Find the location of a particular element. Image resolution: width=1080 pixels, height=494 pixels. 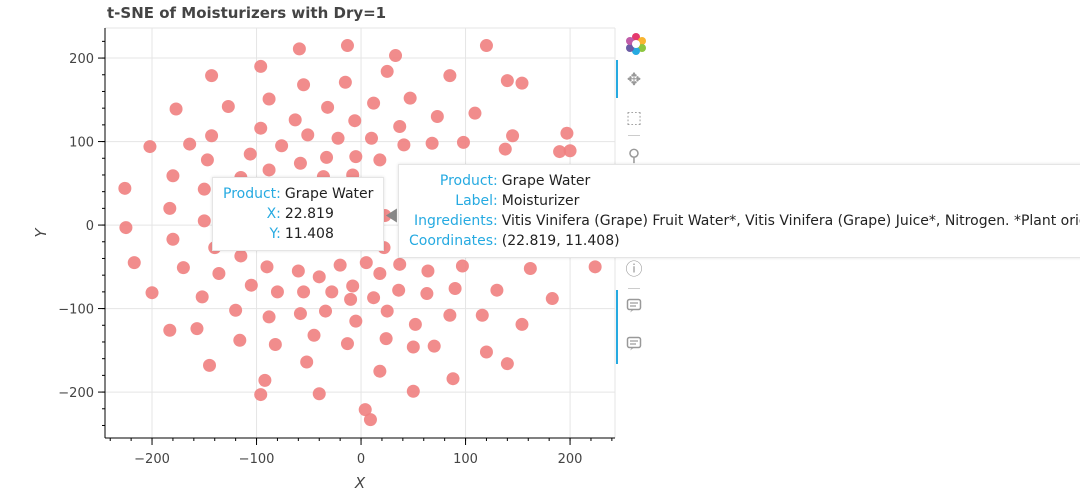

wheel-zoom-icon: ⚲ is located at coordinates (634, 156).